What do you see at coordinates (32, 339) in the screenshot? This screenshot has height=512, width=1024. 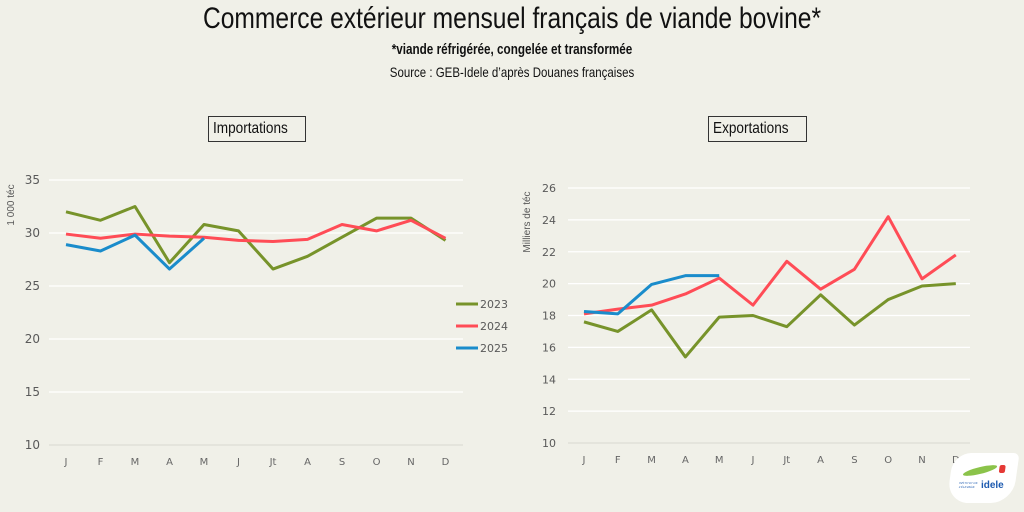 I see `imports-y-tick-label: 20` at bounding box center [32, 339].